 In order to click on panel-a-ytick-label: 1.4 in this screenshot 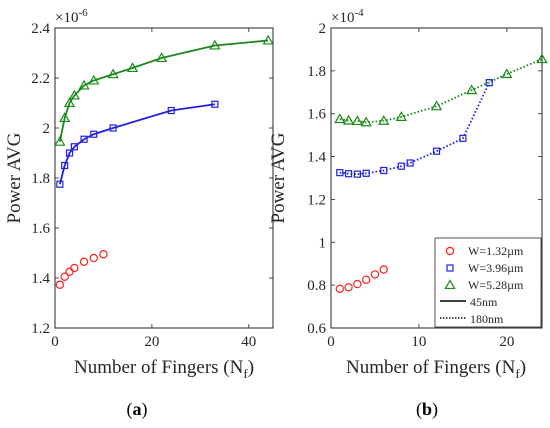, I will do `click(40, 279)`.